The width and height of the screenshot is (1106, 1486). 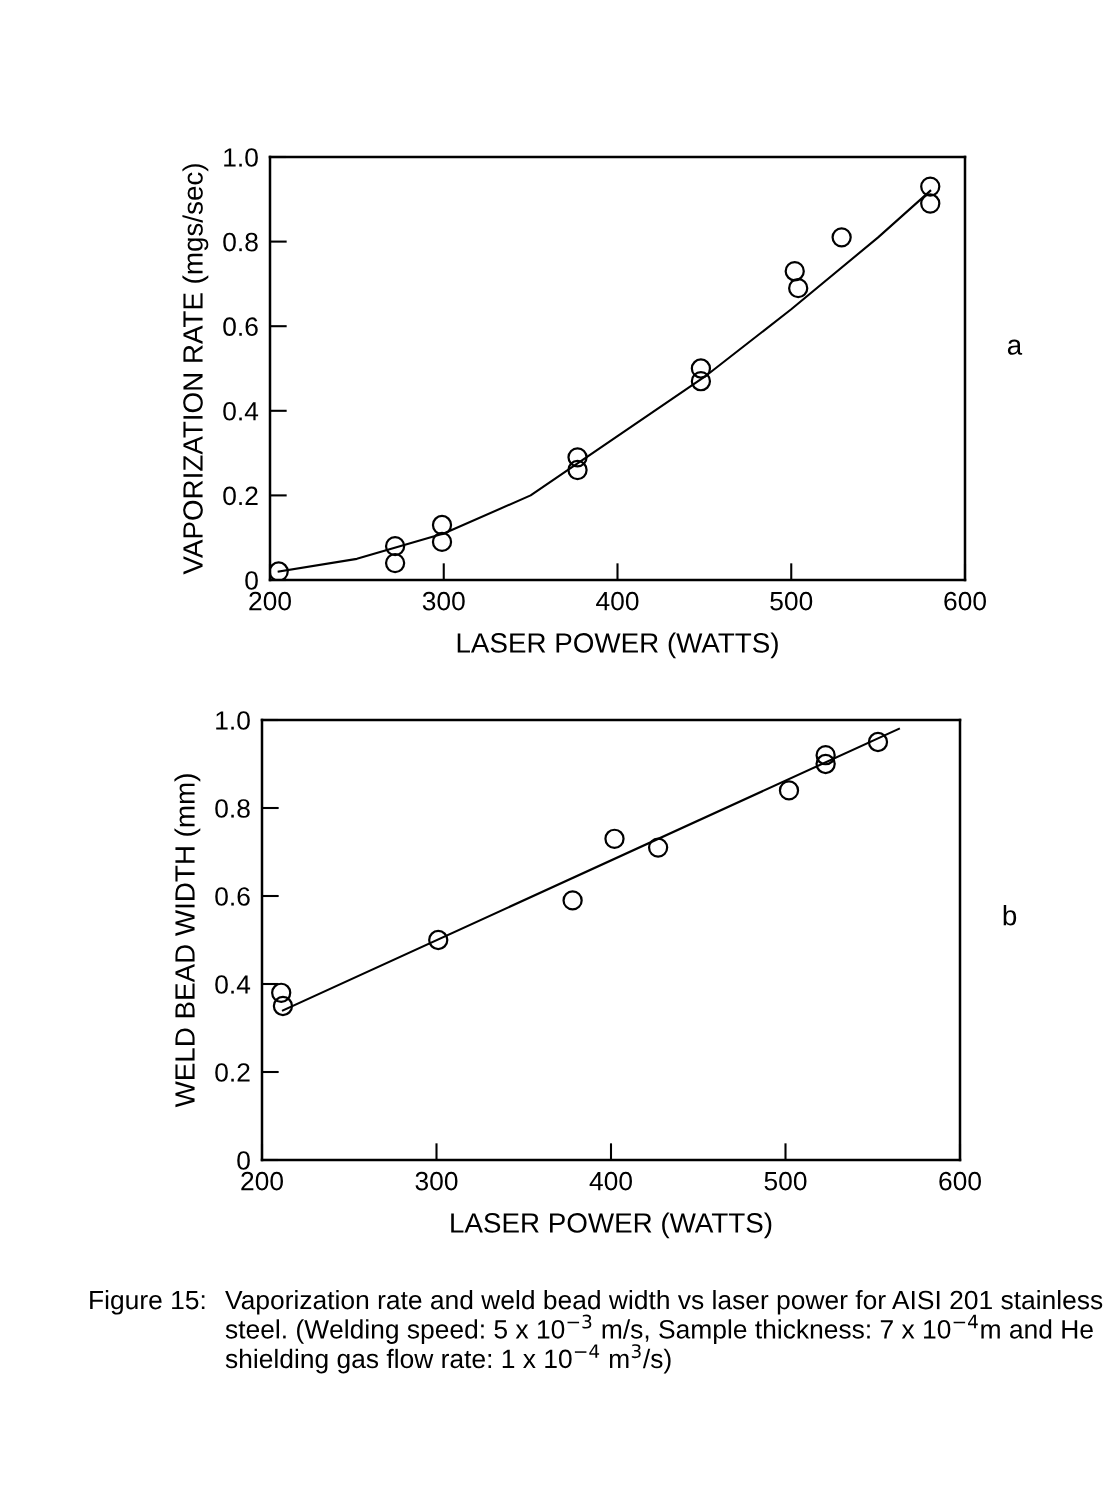 I want to click on y-axis-title: WELD BEAD WIDTH (mm), so click(x=187, y=941).